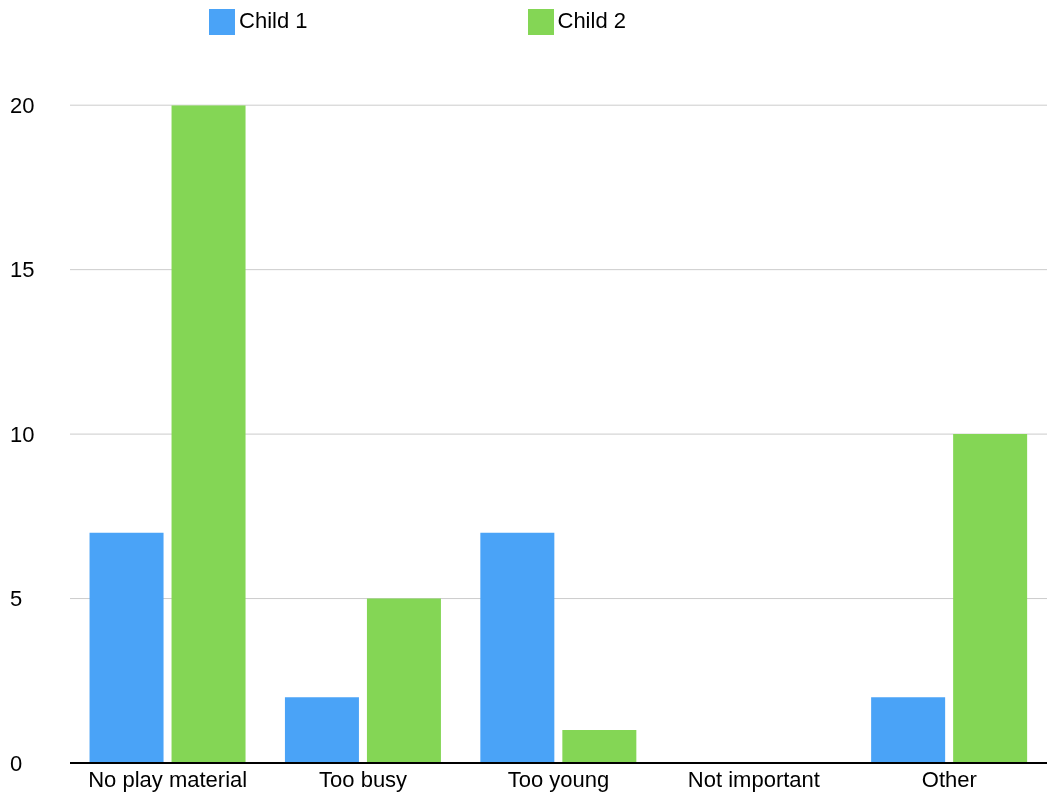  What do you see at coordinates (273, 20) in the screenshot?
I see `legend-label: Child 1` at bounding box center [273, 20].